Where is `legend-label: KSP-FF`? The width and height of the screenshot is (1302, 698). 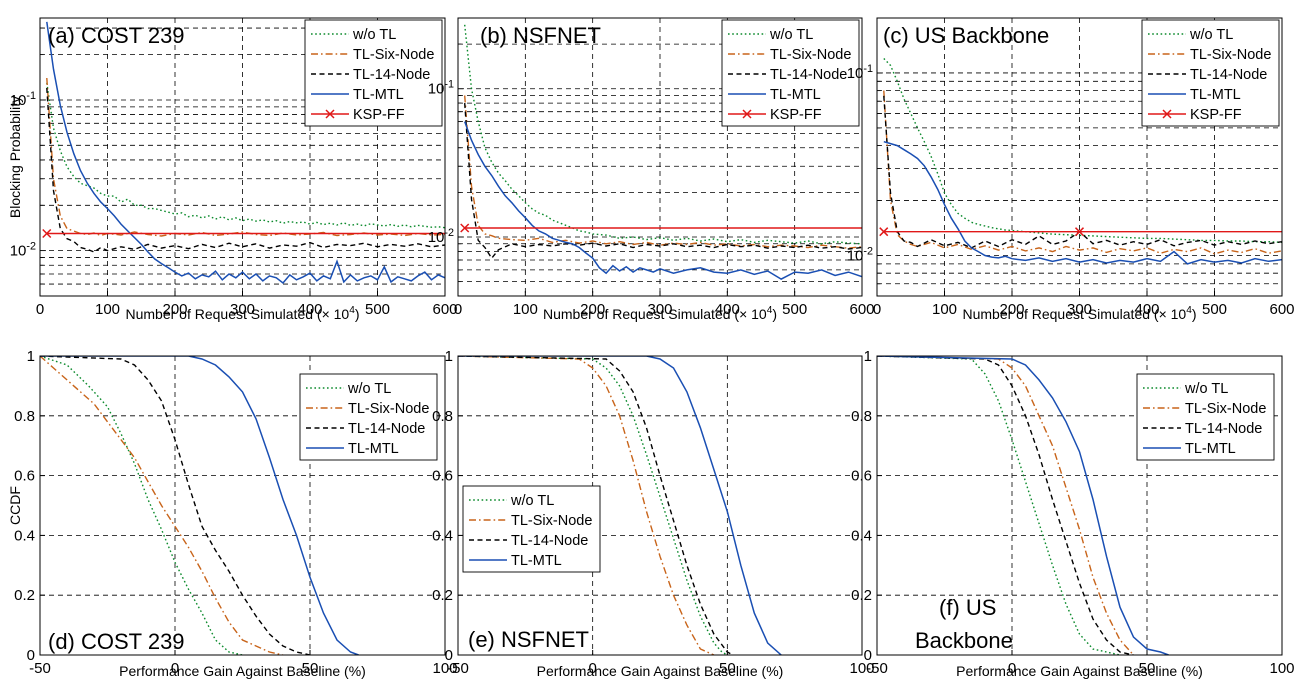
legend-label: KSP-FF is located at coordinates (796, 115).